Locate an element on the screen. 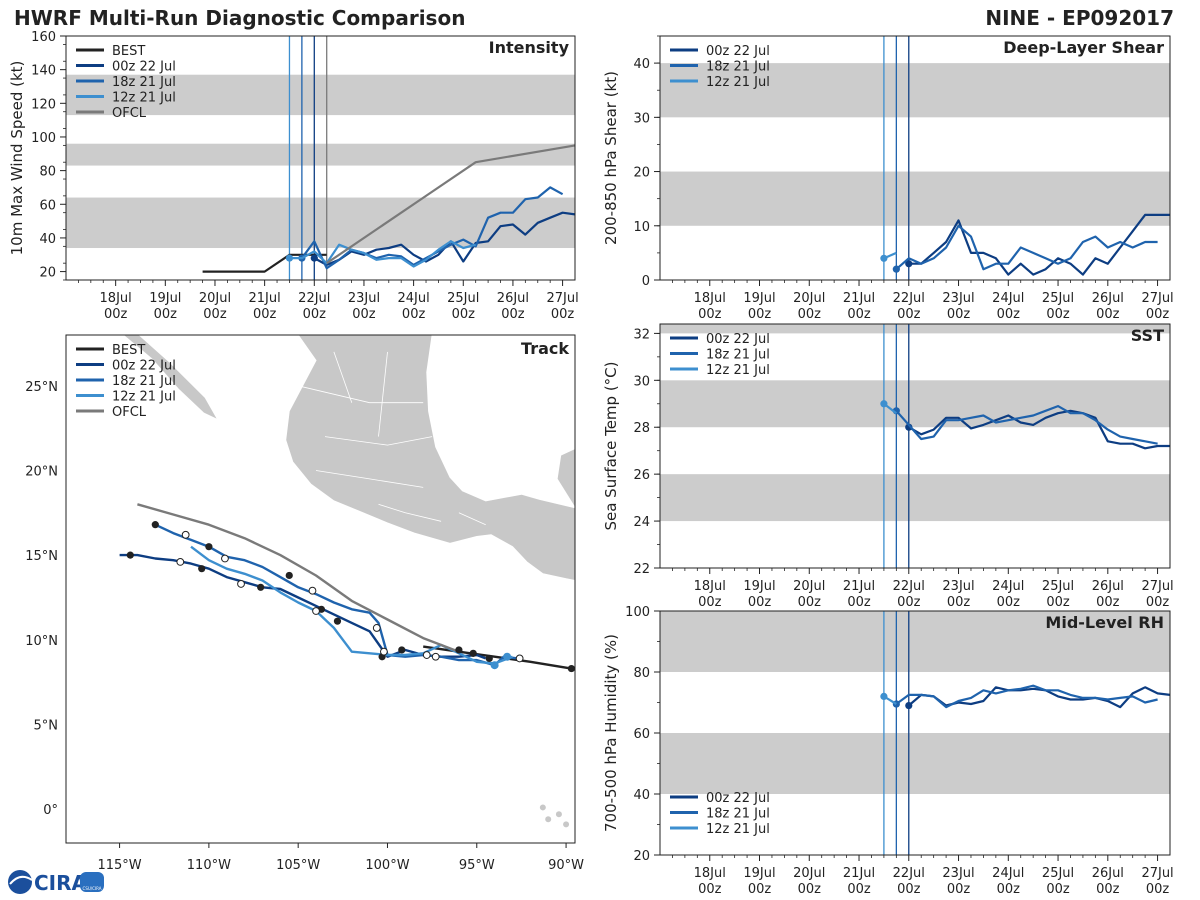  intensity-ytick-label: 100 is located at coordinates (43, 138).